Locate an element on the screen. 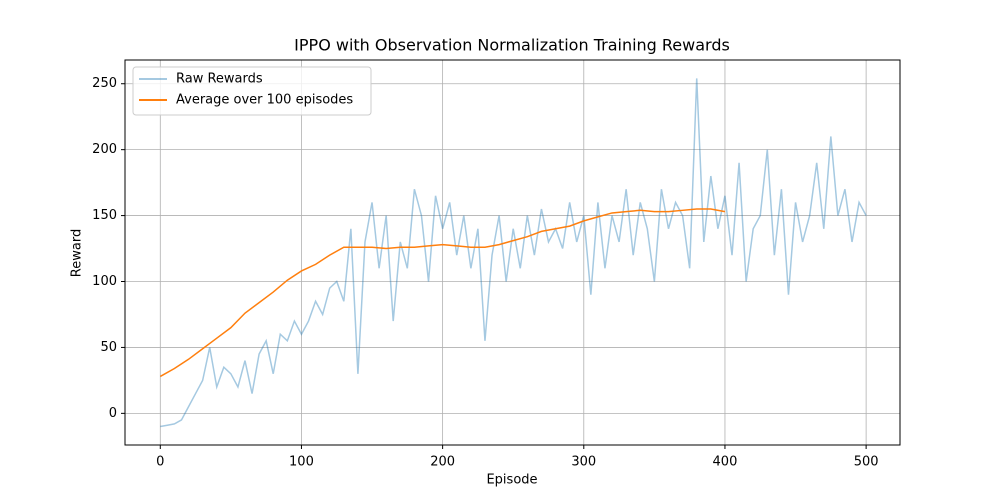 Image resolution: width=1000 pixels, height=500 pixels. legend-label: Average over 100 episodes is located at coordinates (264, 100).